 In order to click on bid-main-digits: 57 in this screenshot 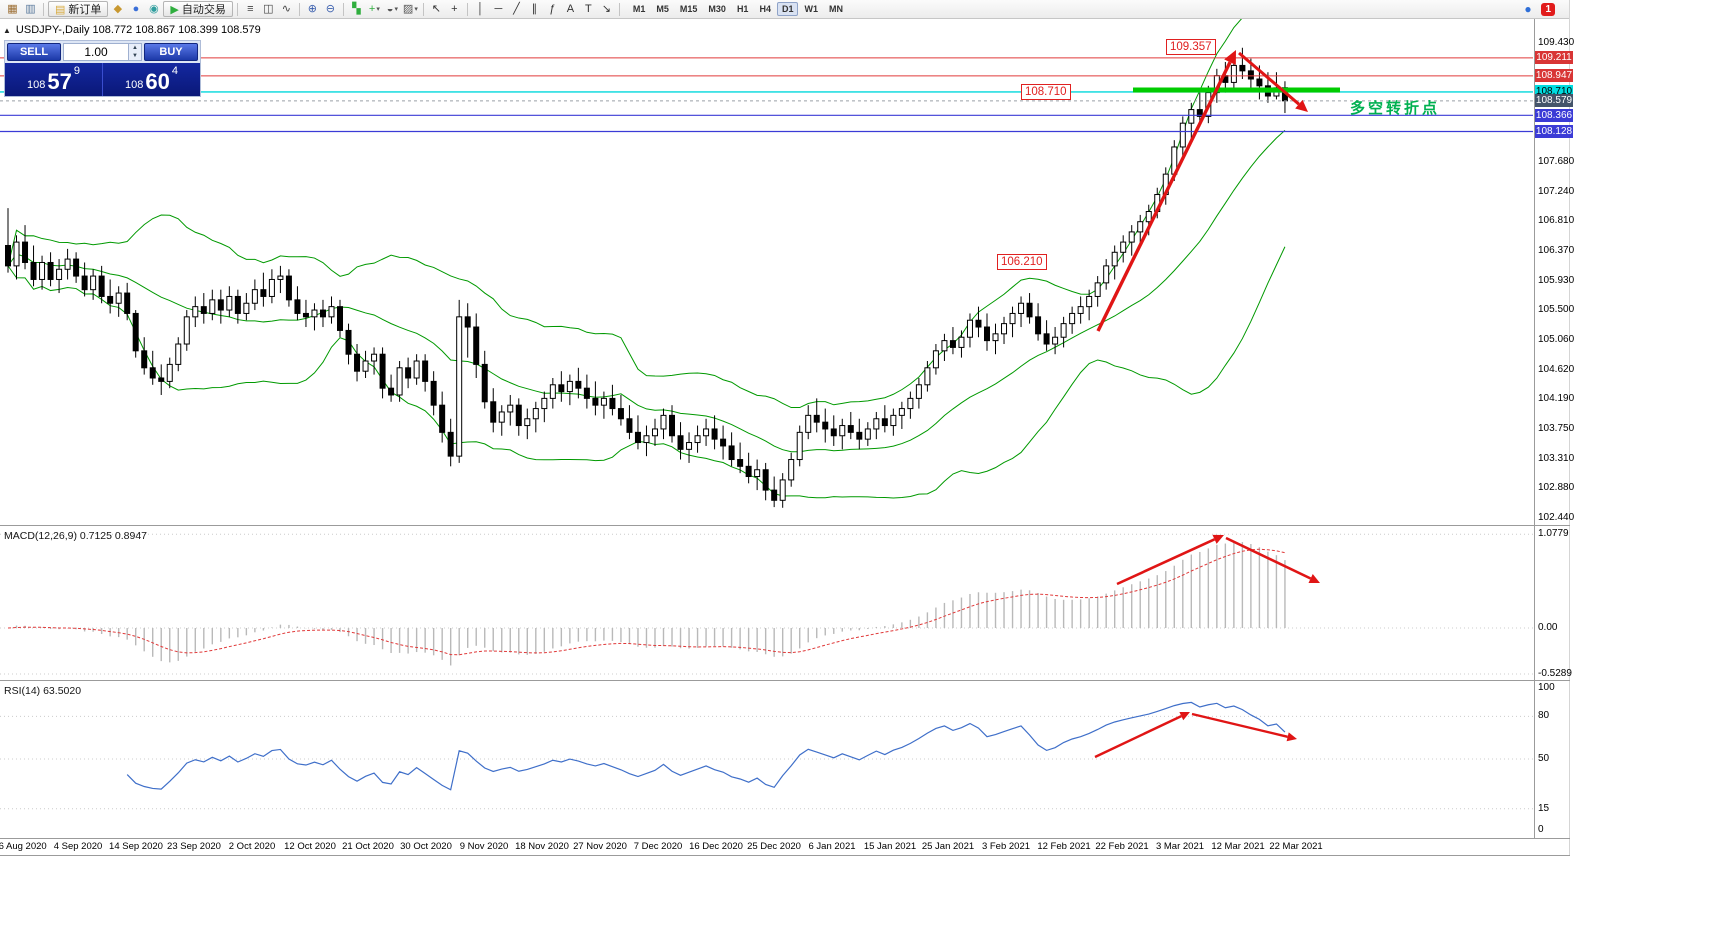, I will do `click(59, 81)`.